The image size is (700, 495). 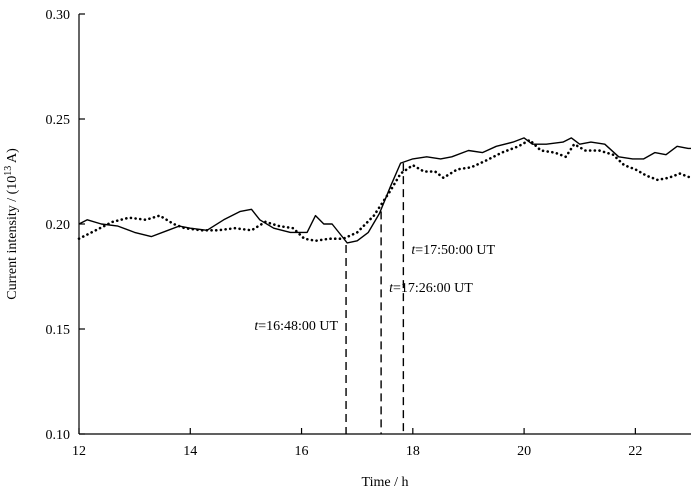 I want to click on annotation-label: t=16:48:00 UT, so click(x=296, y=326).